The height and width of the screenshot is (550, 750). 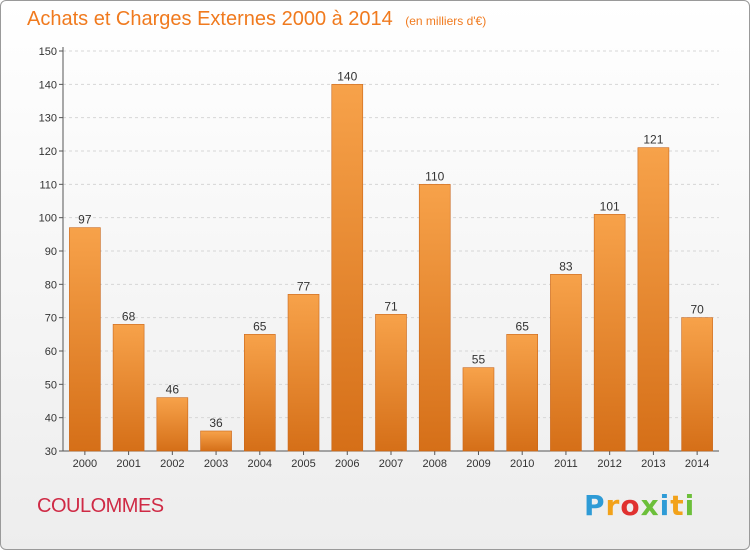 I want to click on bar-2006, so click(x=347, y=268).